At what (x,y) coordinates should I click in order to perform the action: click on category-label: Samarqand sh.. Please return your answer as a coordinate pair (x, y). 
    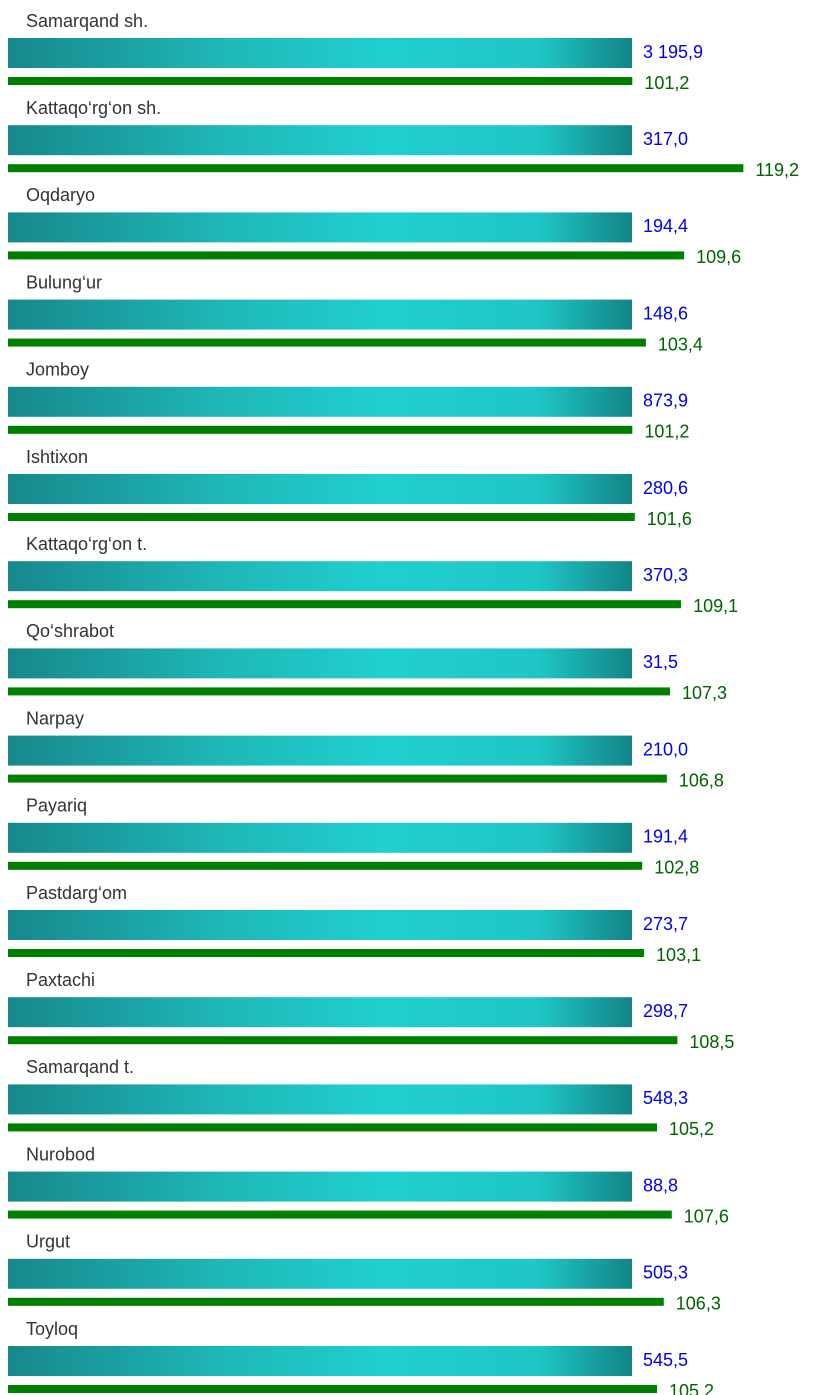
    Looking at the image, I should click on (87, 21).